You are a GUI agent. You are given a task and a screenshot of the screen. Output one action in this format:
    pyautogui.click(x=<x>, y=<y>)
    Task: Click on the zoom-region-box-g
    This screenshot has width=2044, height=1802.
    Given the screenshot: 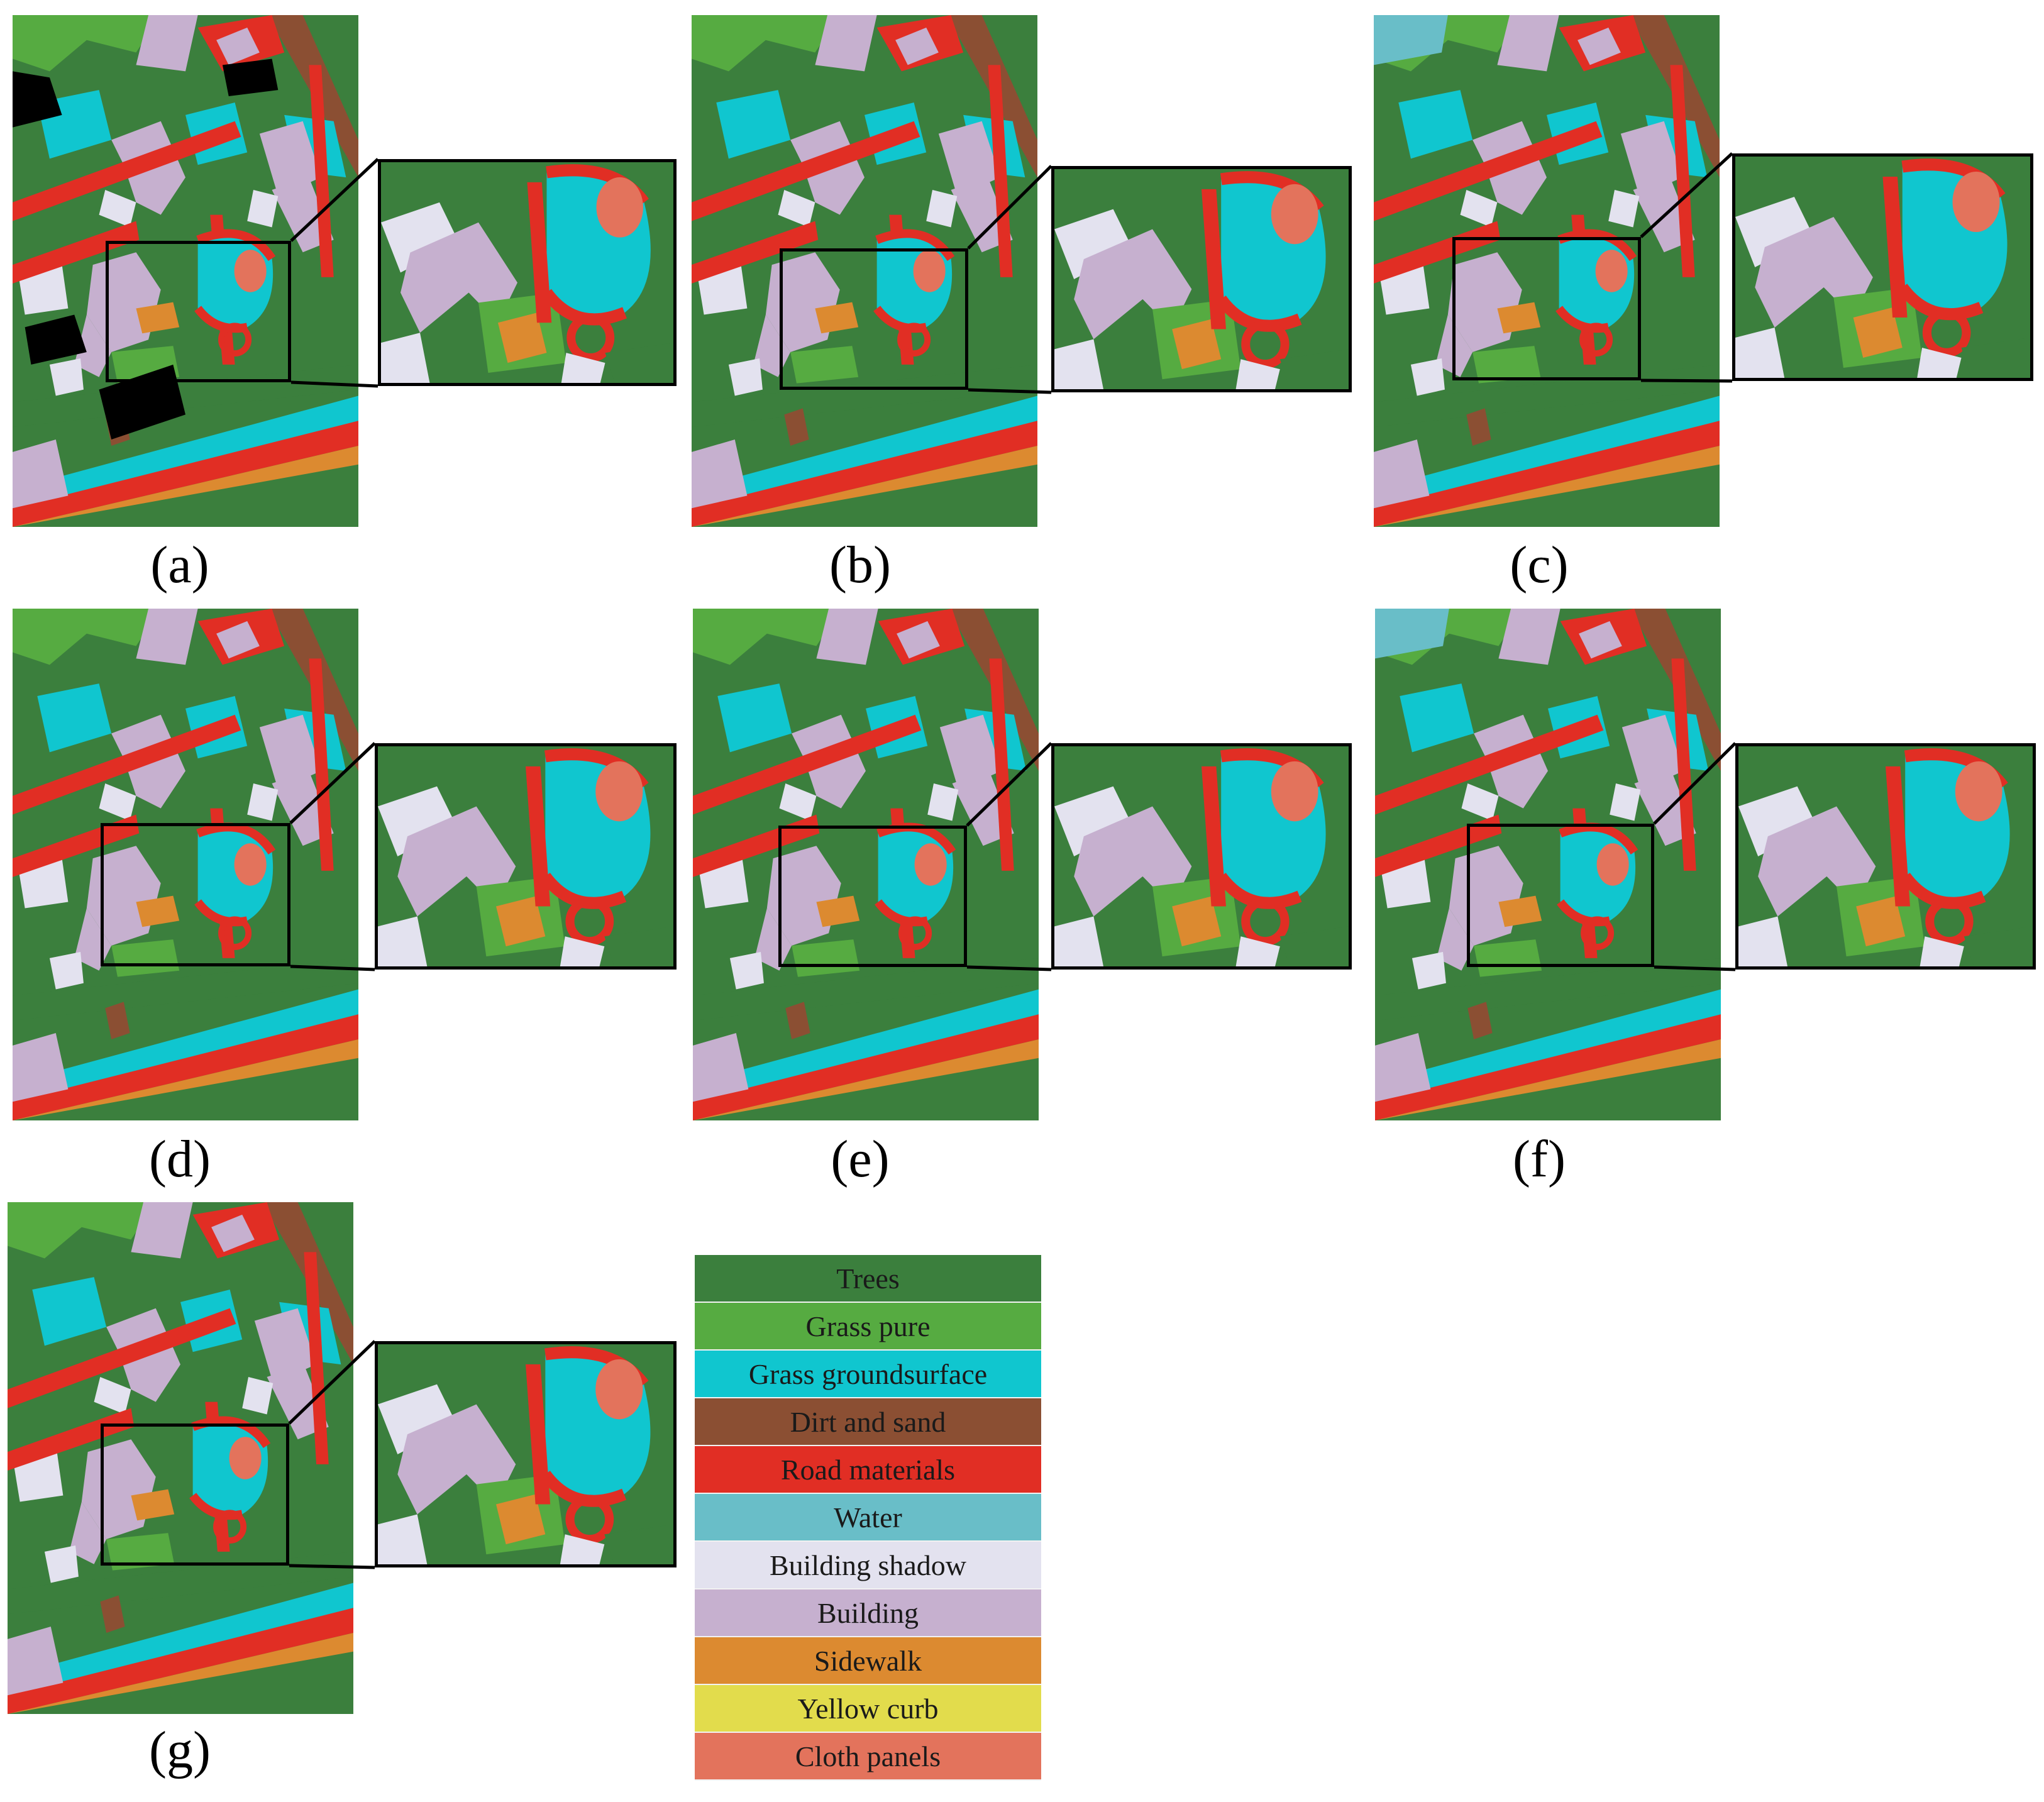 What is the action you would take?
    pyautogui.click(x=195, y=1494)
    